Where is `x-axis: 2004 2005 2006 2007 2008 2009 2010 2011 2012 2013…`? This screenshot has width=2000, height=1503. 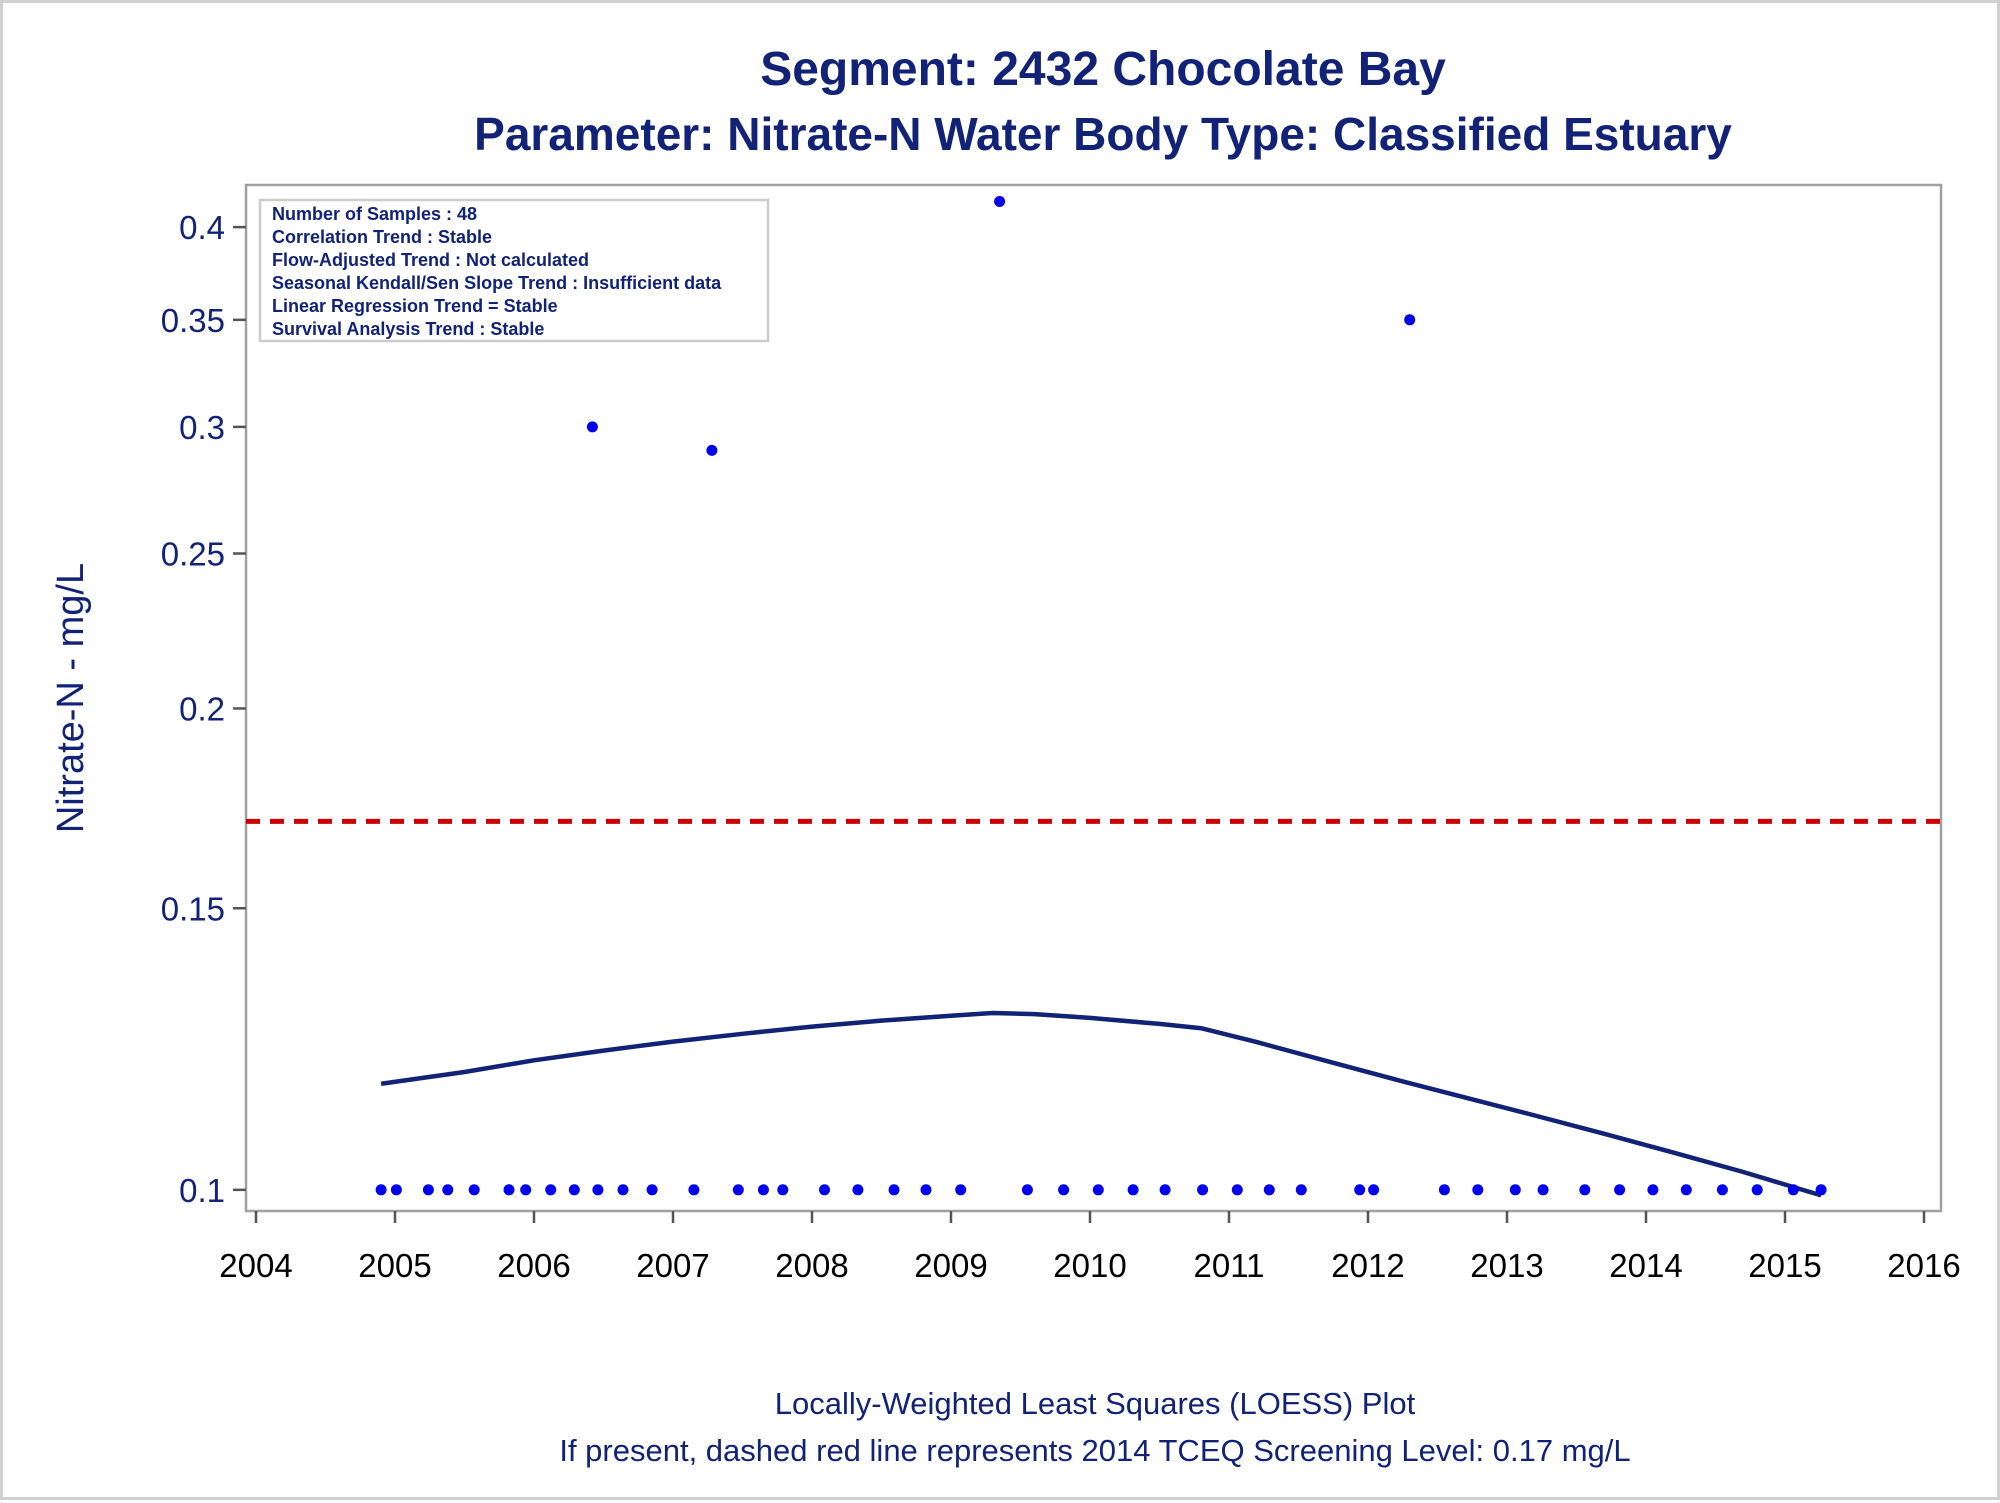
x-axis: 2004 2005 2006 2007 2008 2009 2010 2011 2012 2013… is located at coordinates (1090, 1247).